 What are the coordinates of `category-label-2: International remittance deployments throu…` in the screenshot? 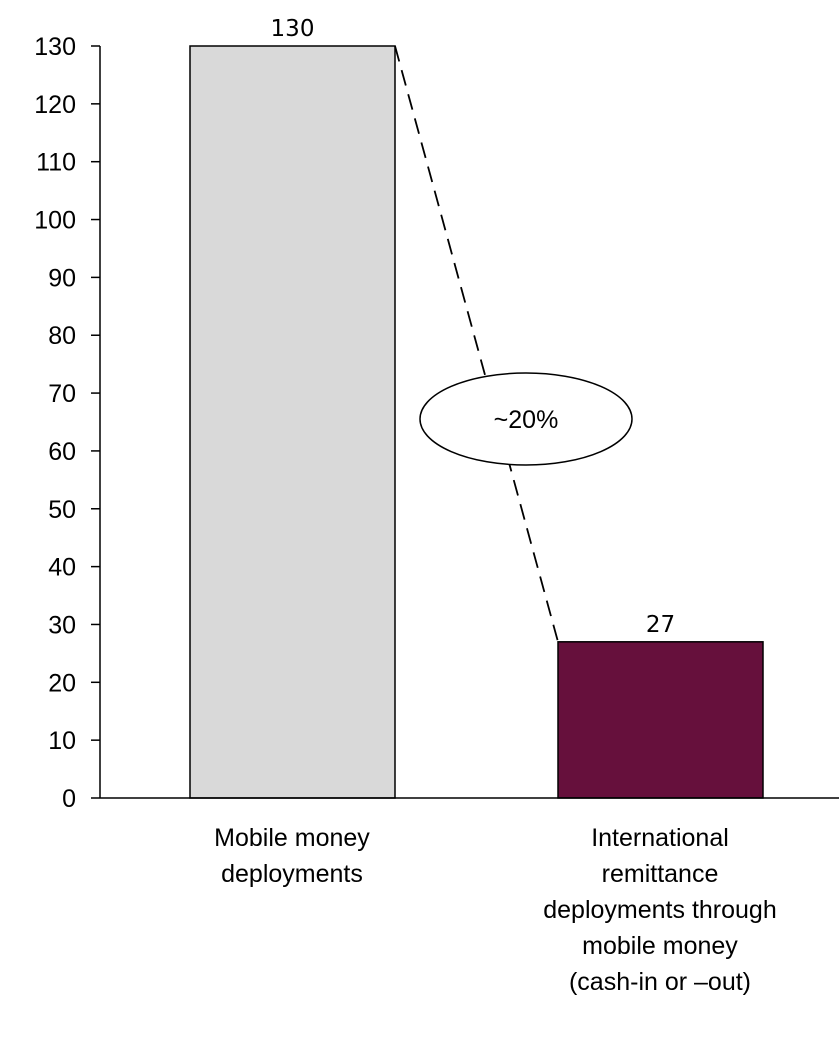 It's located at (659, 910).